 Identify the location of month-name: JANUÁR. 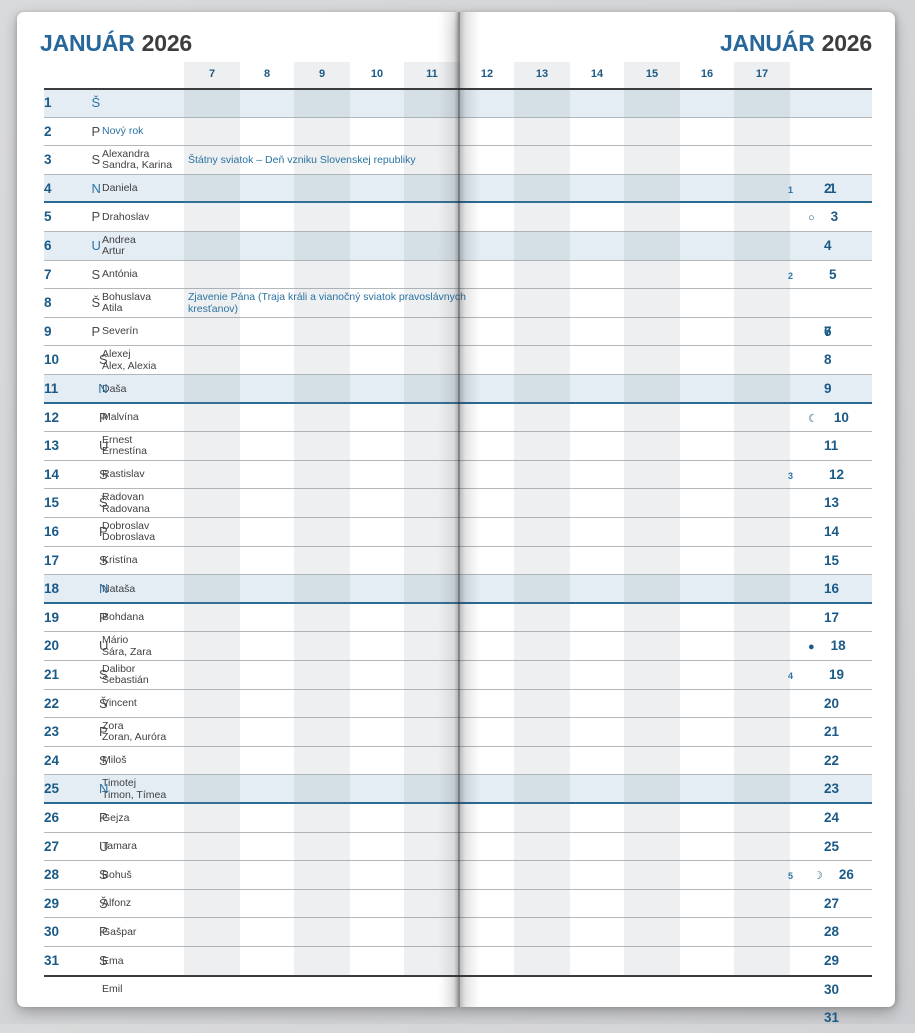
(767, 43).